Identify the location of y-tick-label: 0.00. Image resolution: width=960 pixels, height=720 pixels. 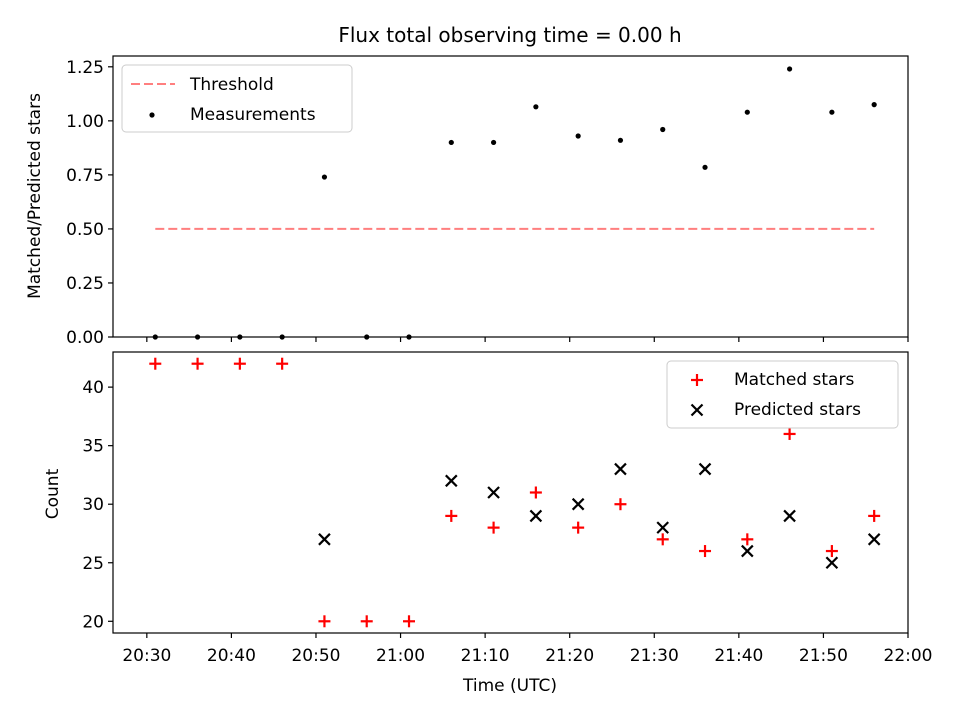
(85, 338).